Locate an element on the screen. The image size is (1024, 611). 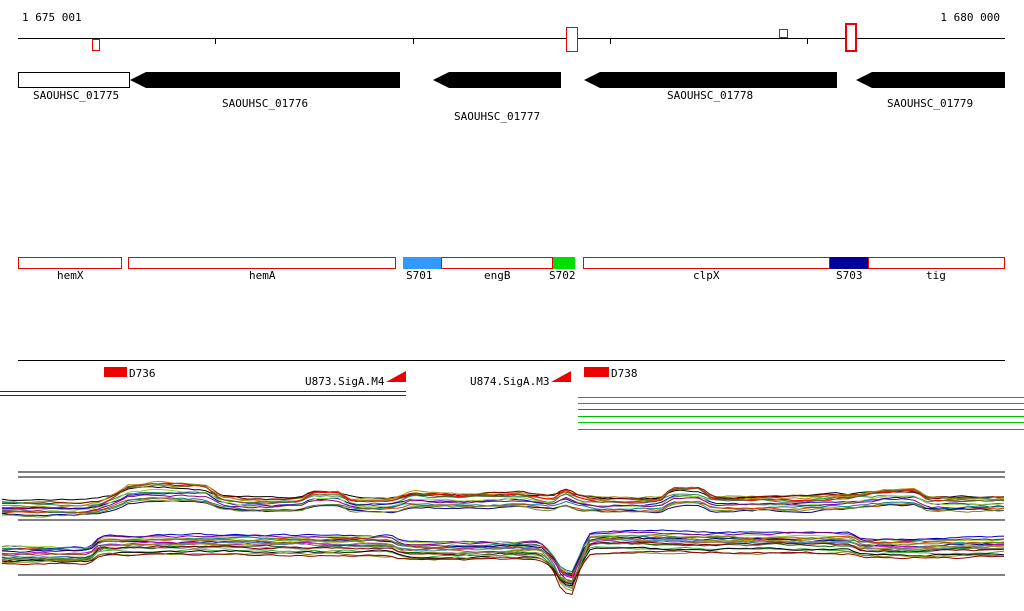
feature-clpx is located at coordinates (706, 263).